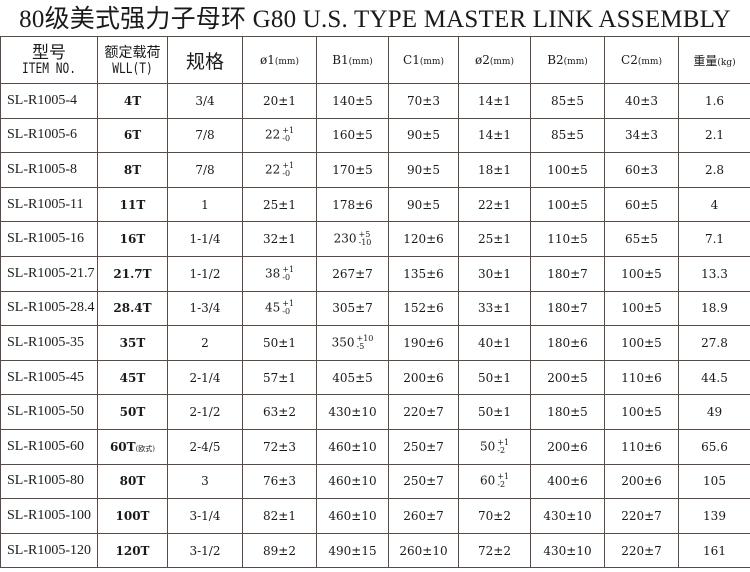 Image resolution: width=750 pixels, height=572 pixels. I want to click on cell-spec: 2-1/4, so click(205, 377).